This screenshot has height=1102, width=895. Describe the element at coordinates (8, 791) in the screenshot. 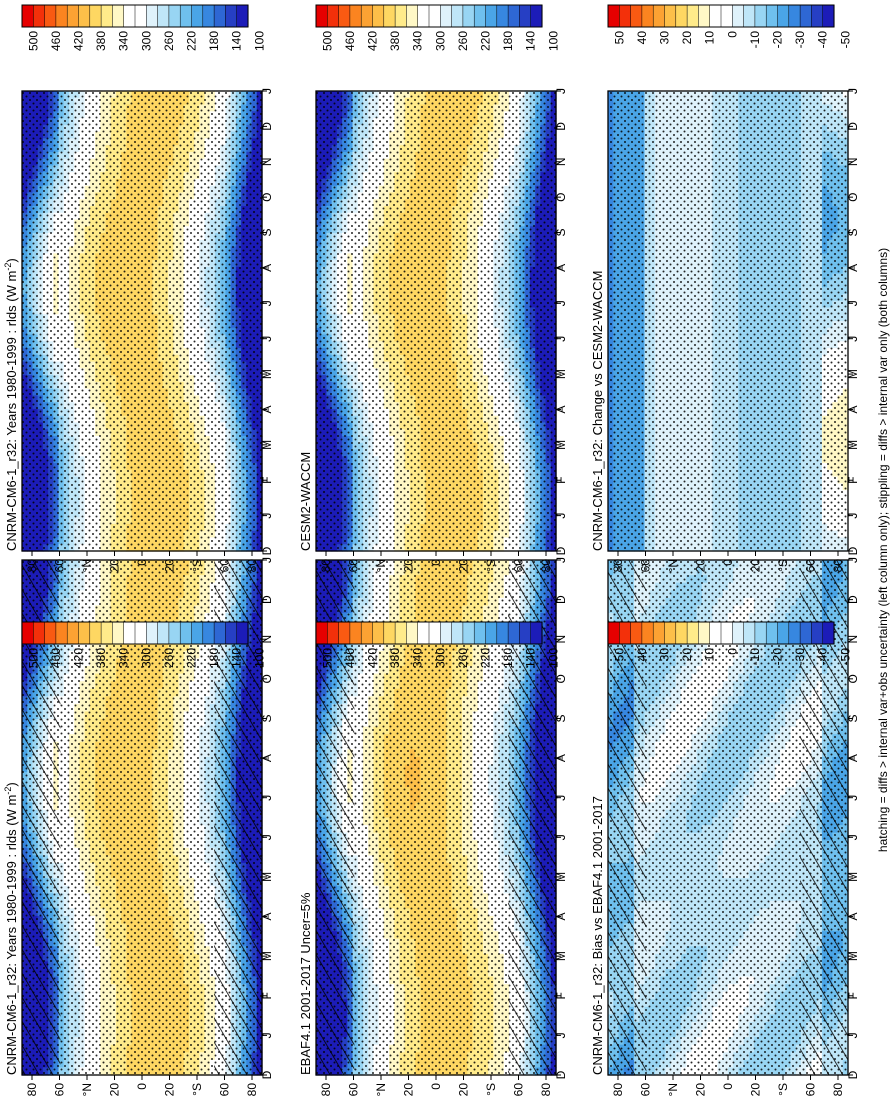

I see `panel-title-sup: -2` at that location.